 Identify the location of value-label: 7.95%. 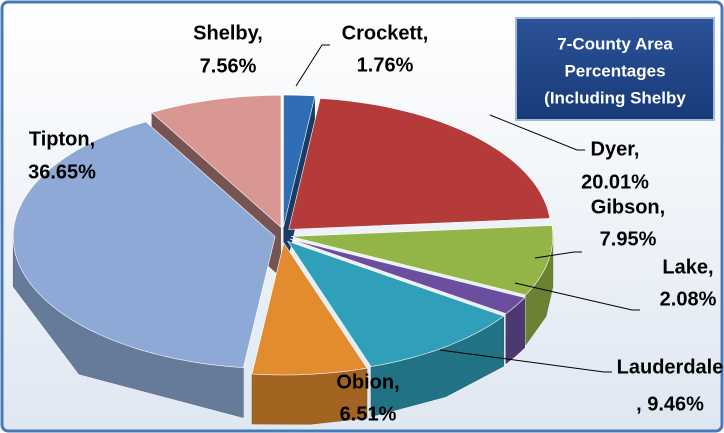
(628, 239).